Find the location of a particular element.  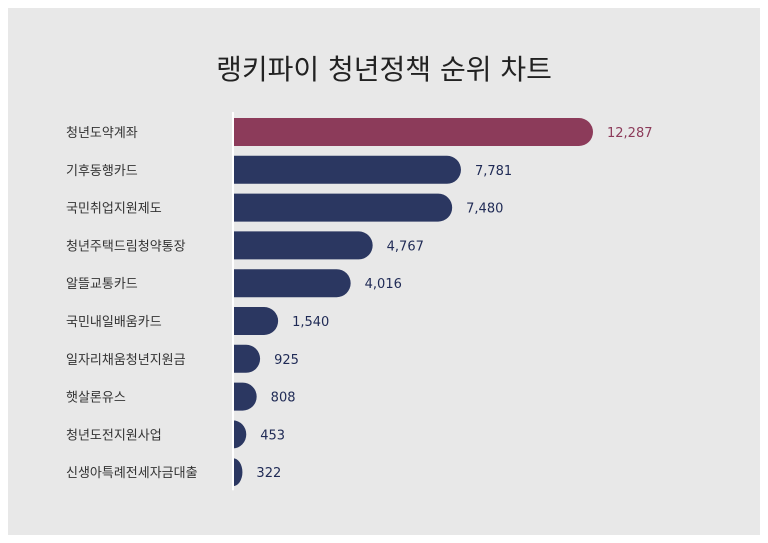

category-label: 청년도약계좌 is located at coordinates (102, 133).